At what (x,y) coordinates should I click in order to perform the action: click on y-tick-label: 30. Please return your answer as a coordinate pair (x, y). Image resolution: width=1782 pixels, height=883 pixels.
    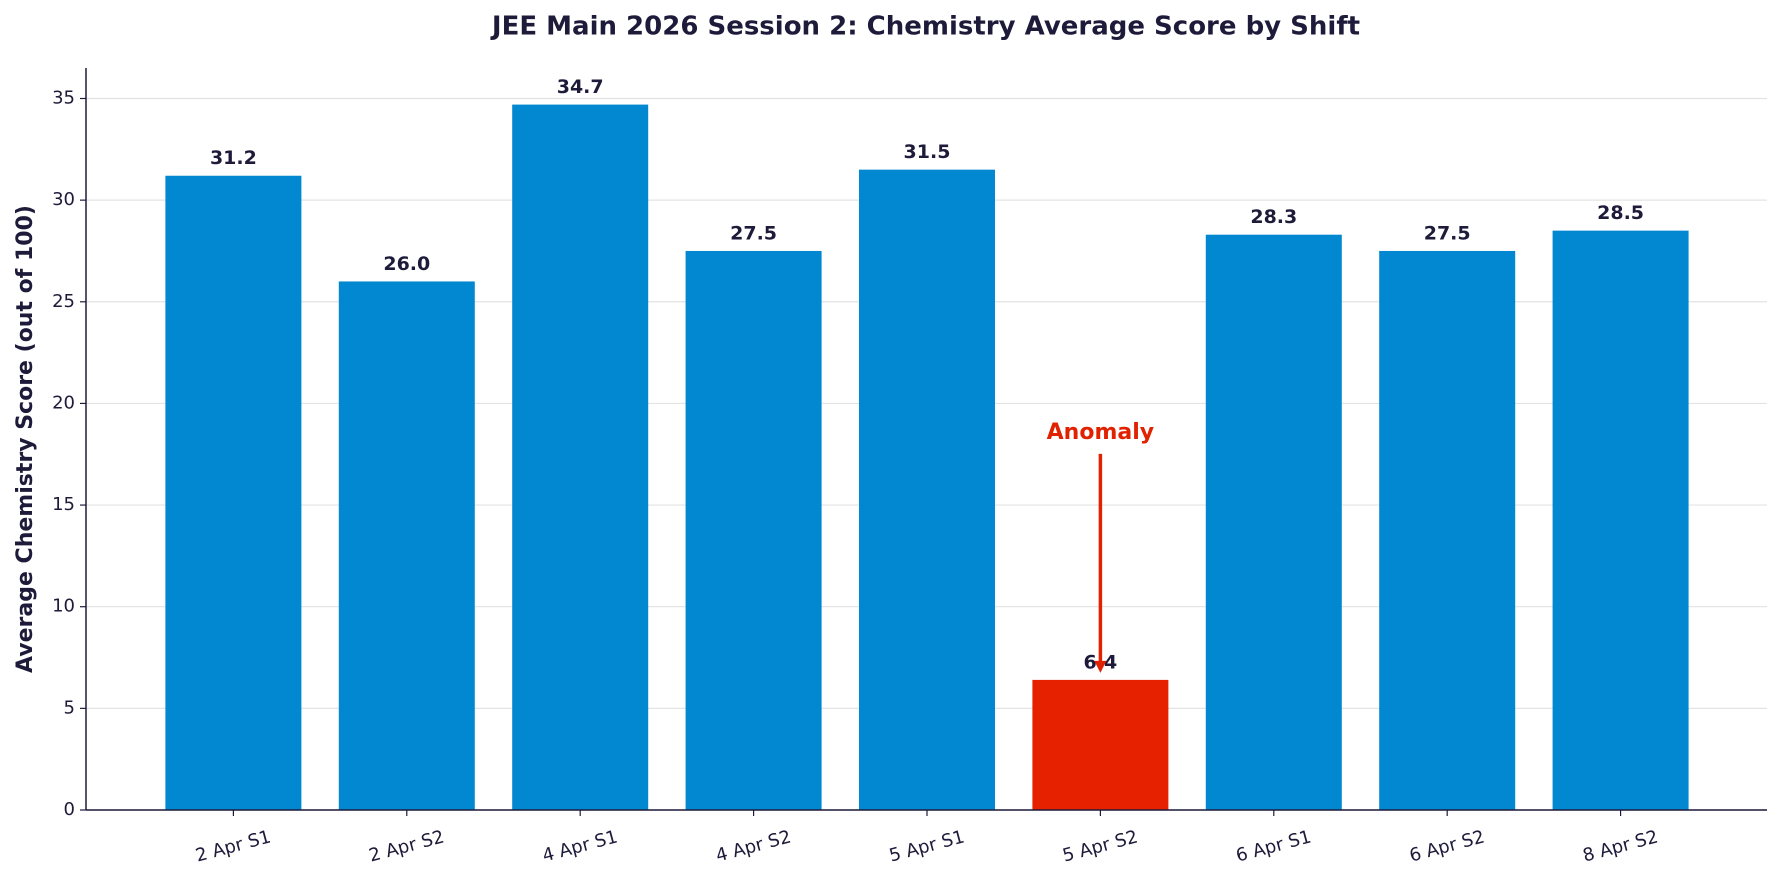
    Looking at the image, I should click on (63, 199).